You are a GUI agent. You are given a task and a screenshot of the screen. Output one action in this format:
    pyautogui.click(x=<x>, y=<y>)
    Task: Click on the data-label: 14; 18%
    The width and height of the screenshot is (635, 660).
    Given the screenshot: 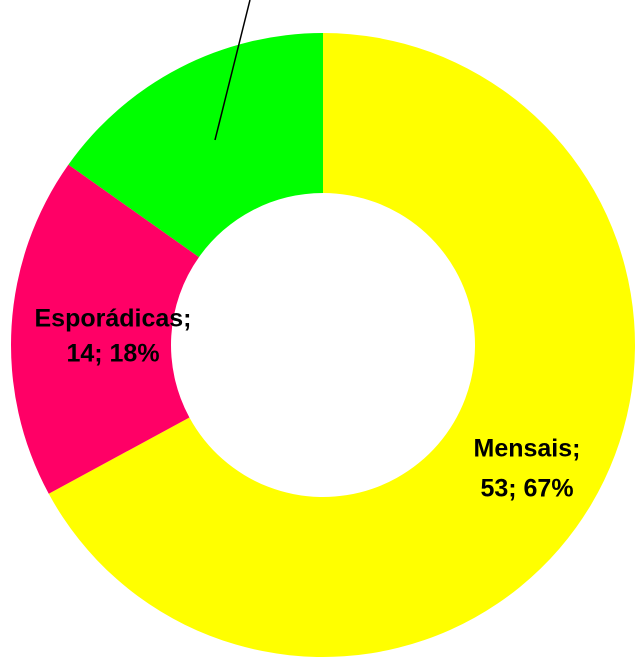 What is the action you would take?
    pyautogui.click(x=112, y=354)
    